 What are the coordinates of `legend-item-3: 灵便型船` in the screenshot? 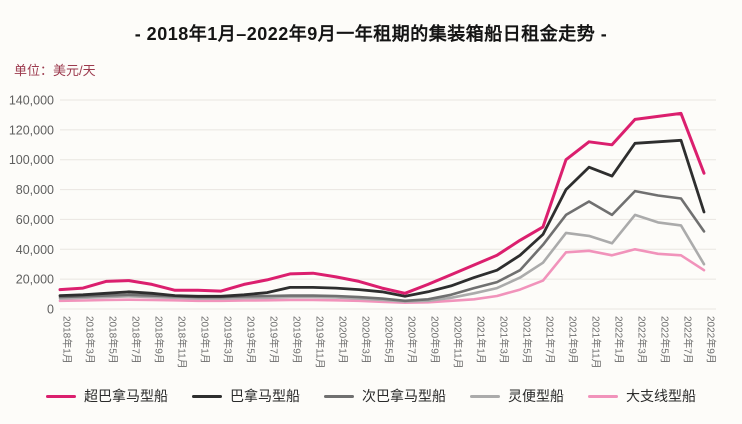 It's located at (517, 396).